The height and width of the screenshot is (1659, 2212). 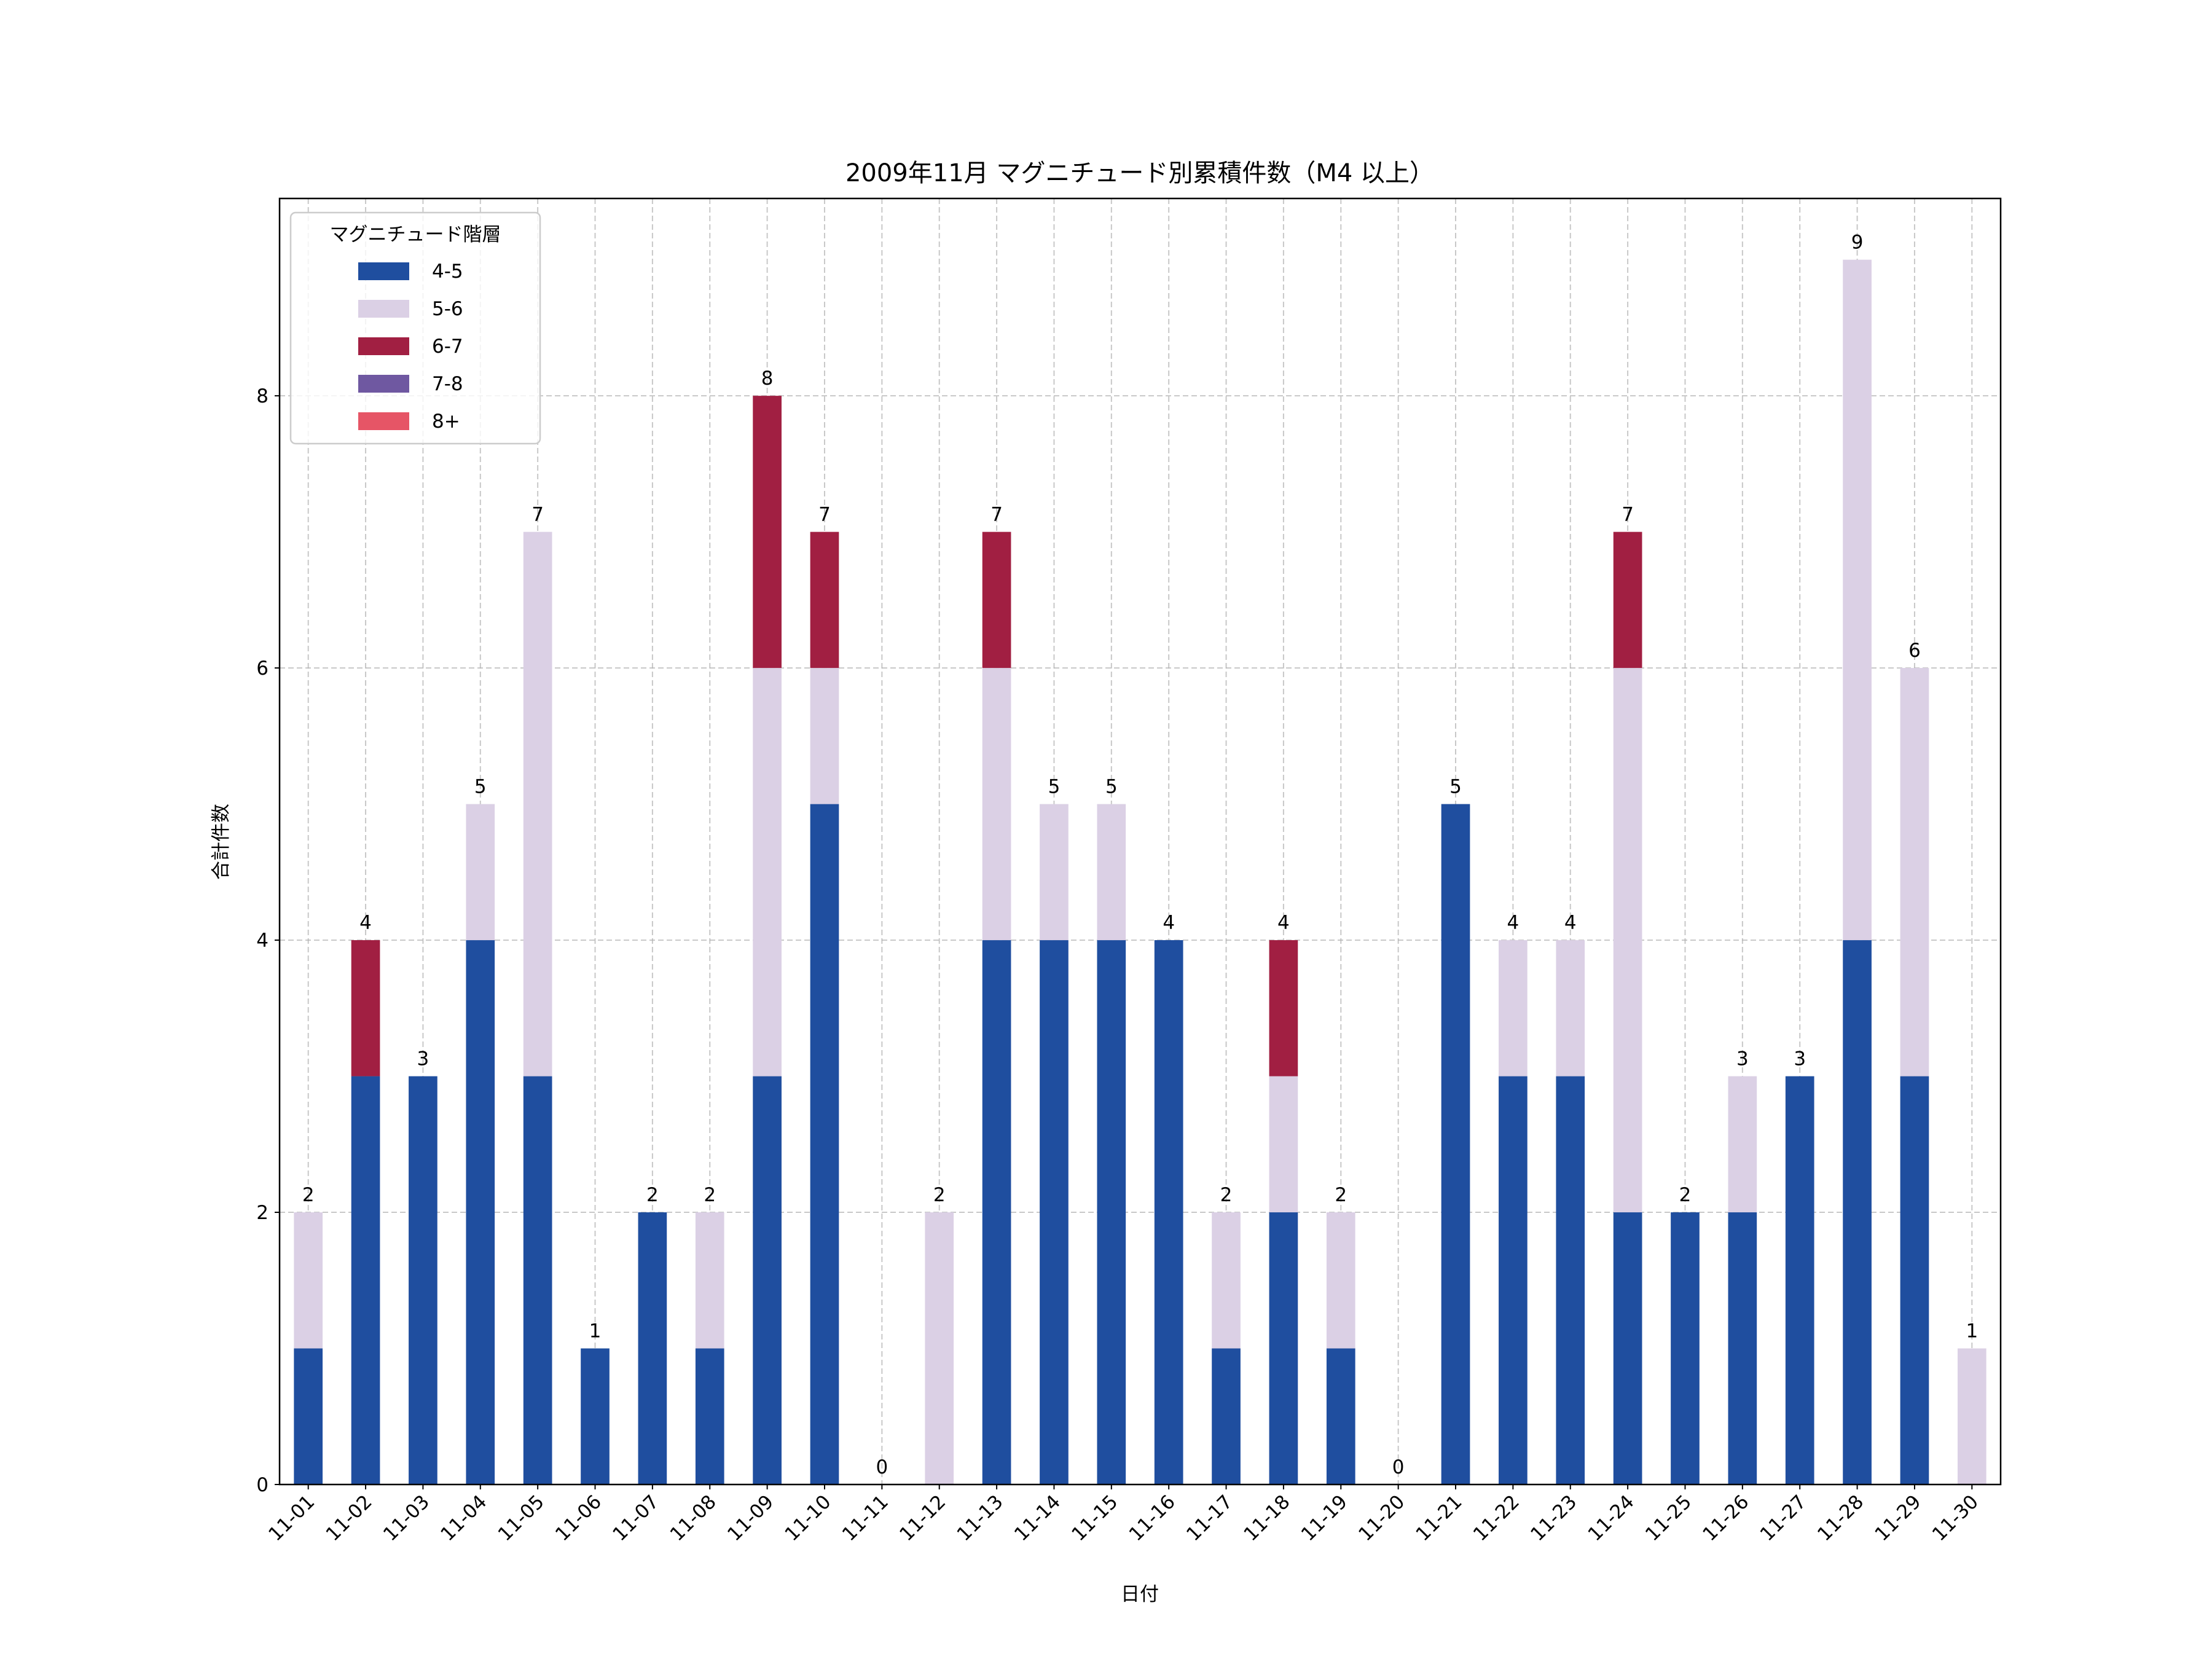 What do you see at coordinates (262, 1485) in the screenshot?
I see `y-tick-label: 0` at bounding box center [262, 1485].